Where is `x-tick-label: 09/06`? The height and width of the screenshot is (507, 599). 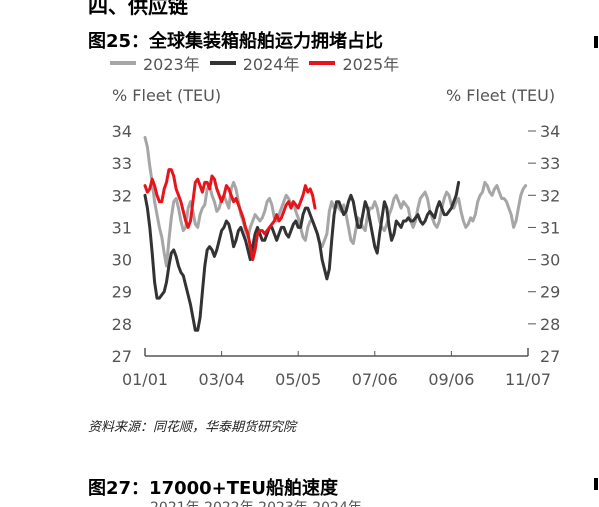 x-tick-label: 09/06 is located at coordinates (451, 379).